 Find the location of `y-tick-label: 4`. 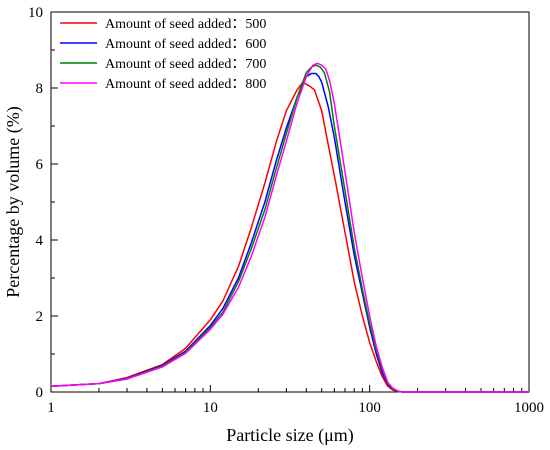

y-tick-label: 4 is located at coordinates (40, 241).